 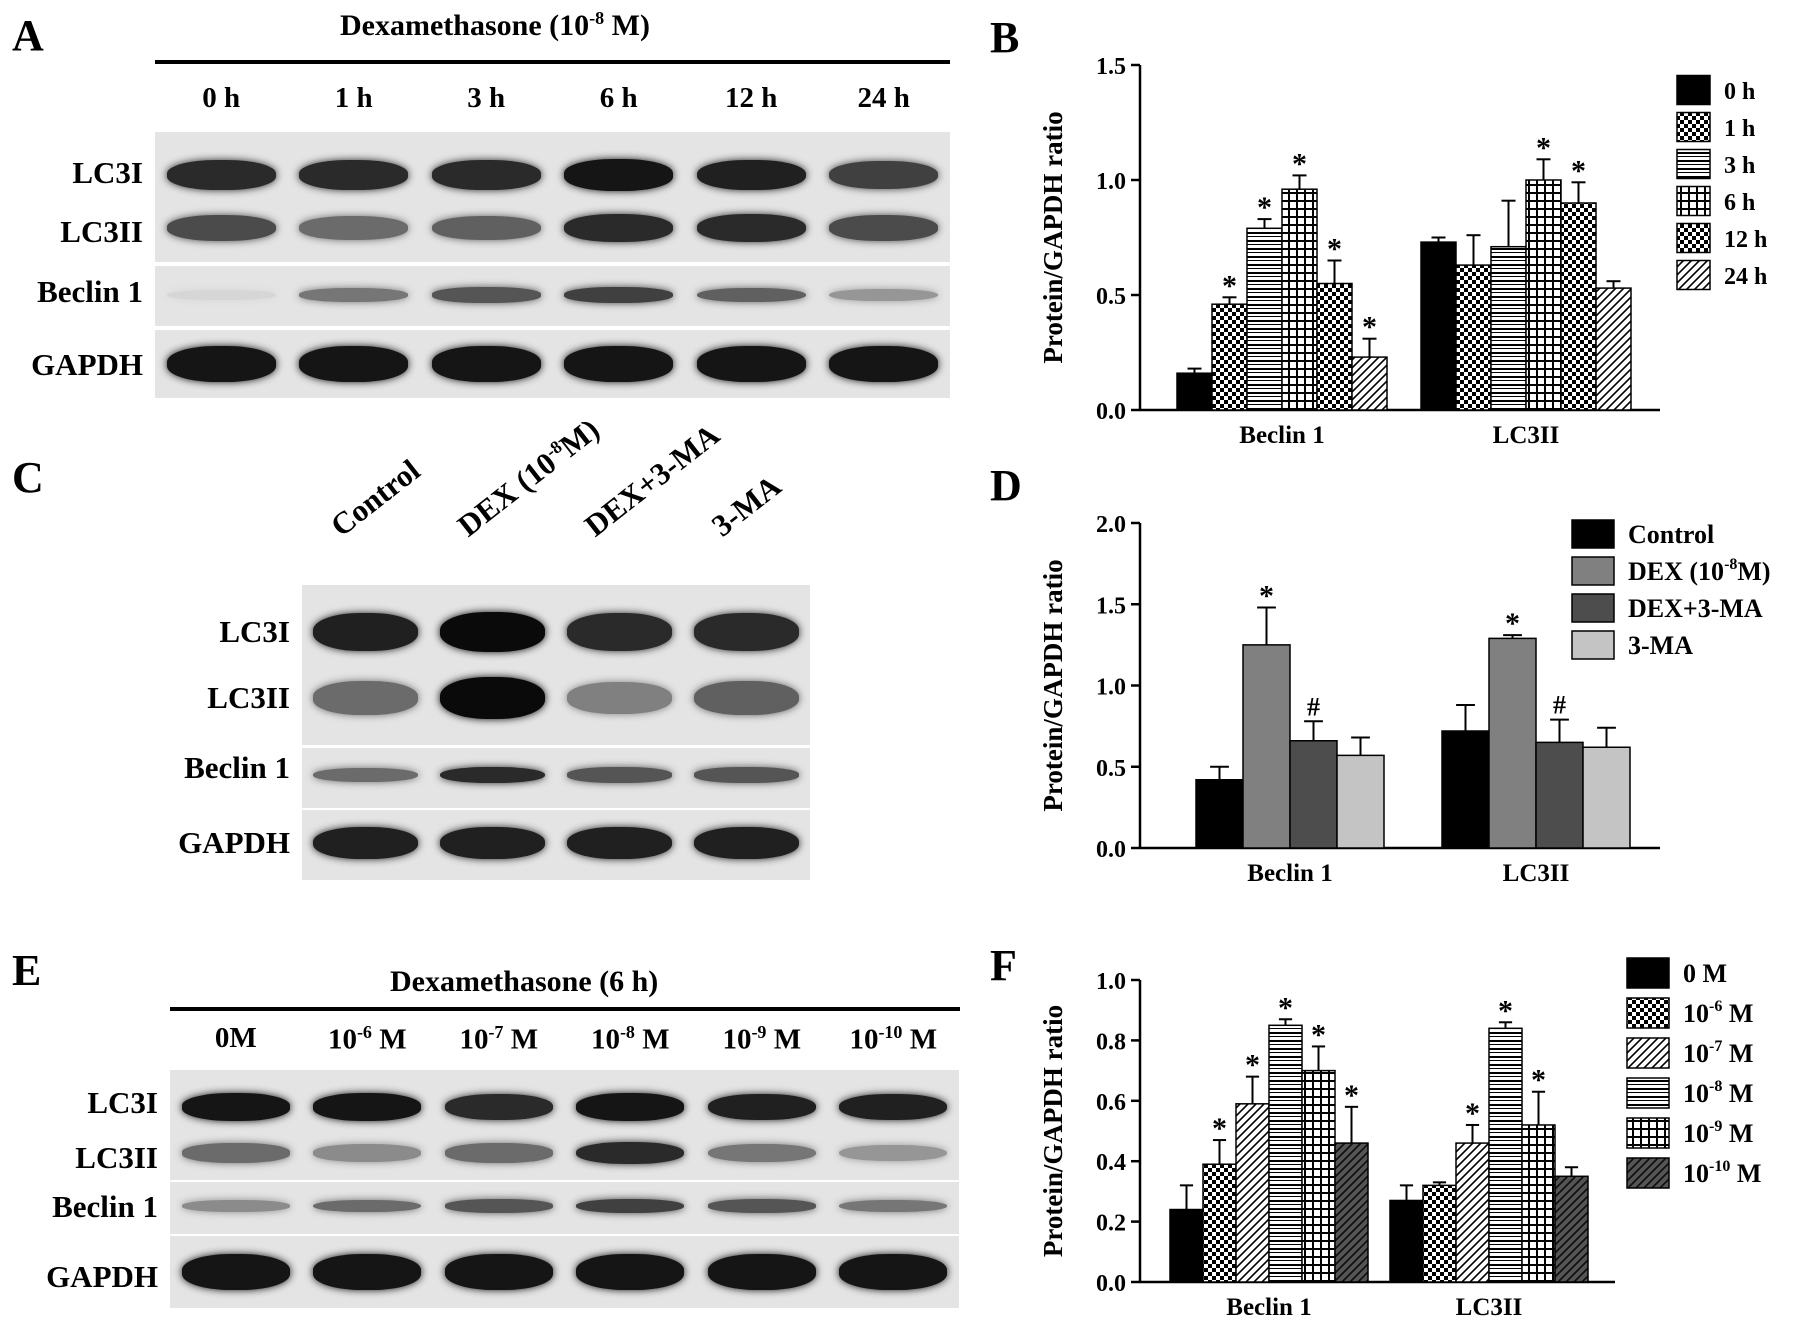 What do you see at coordinates (1111, 525) in the screenshot?
I see `y-tick-label: 2.0` at bounding box center [1111, 525].